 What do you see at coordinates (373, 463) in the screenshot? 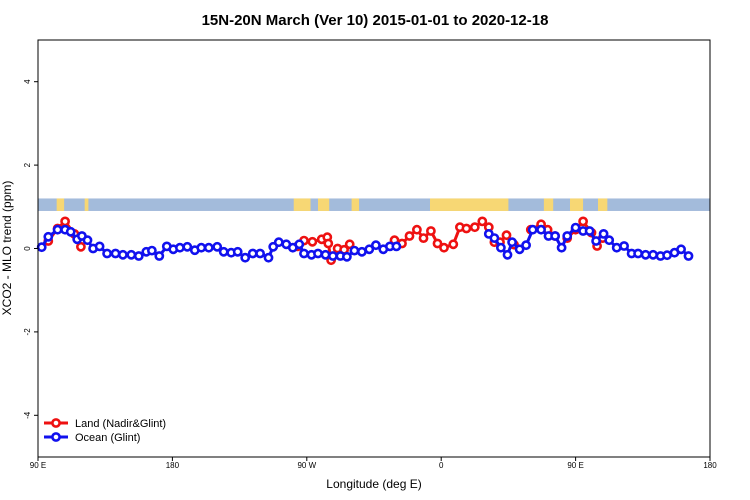
I see `x-axis: 90 E 180 90 W 0 90 E 180` at bounding box center [373, 463].